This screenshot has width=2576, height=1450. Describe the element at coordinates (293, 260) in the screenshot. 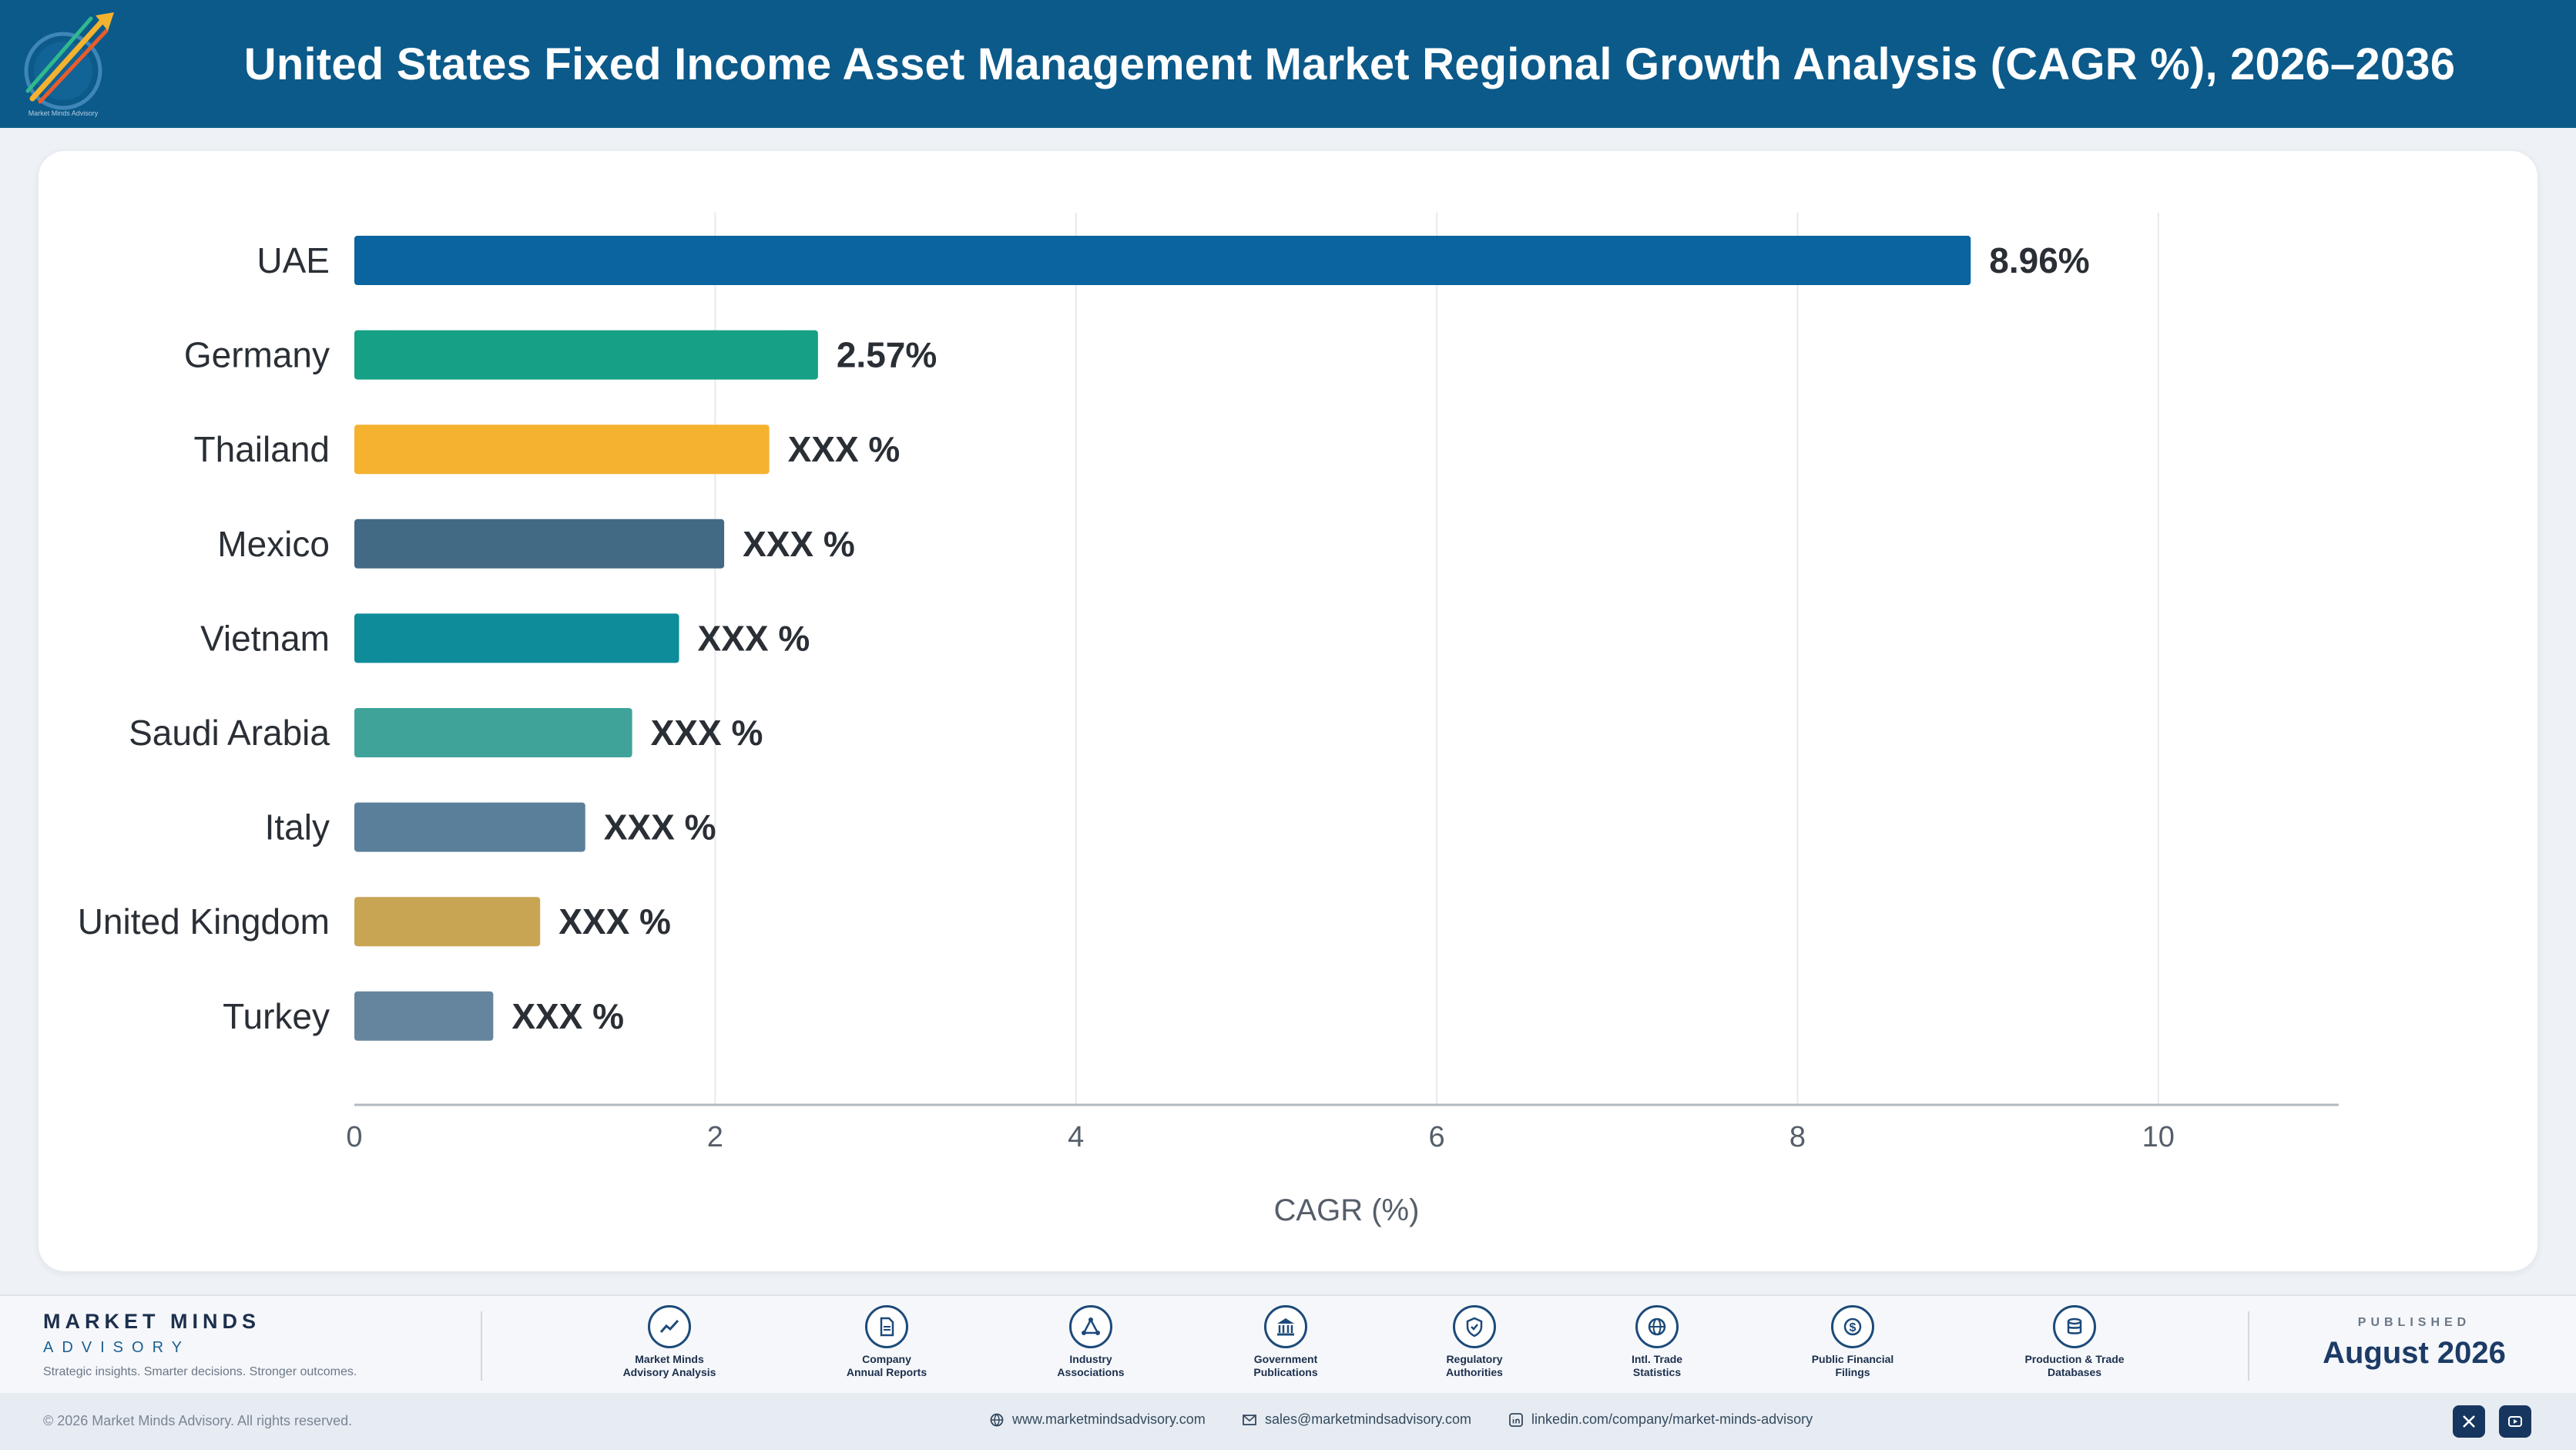

I see `category-label: UAE` at that location.